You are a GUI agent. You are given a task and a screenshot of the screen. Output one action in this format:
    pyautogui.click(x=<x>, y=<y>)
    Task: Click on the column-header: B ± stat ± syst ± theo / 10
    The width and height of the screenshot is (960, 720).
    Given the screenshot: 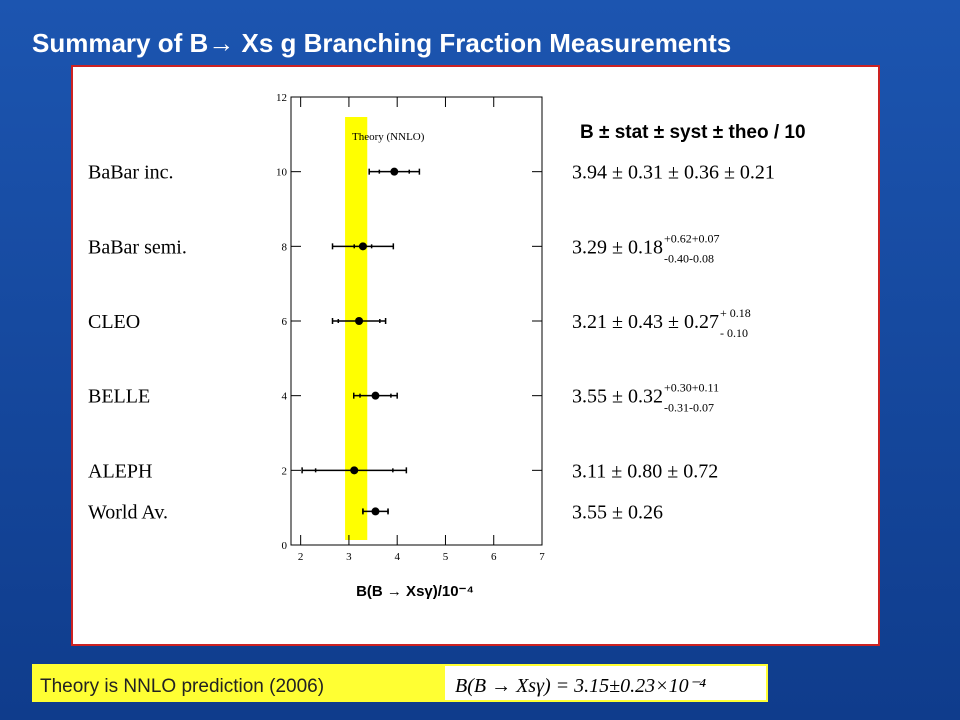 What is the action you would take?
    pyautogui.click(x=693, y=132)
    